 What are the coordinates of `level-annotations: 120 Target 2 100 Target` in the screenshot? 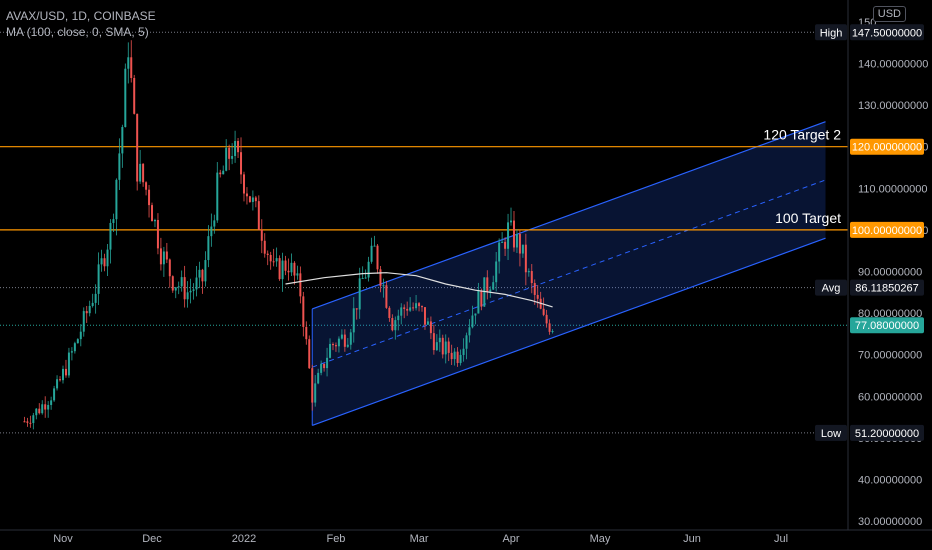 It's located at (802, 176).